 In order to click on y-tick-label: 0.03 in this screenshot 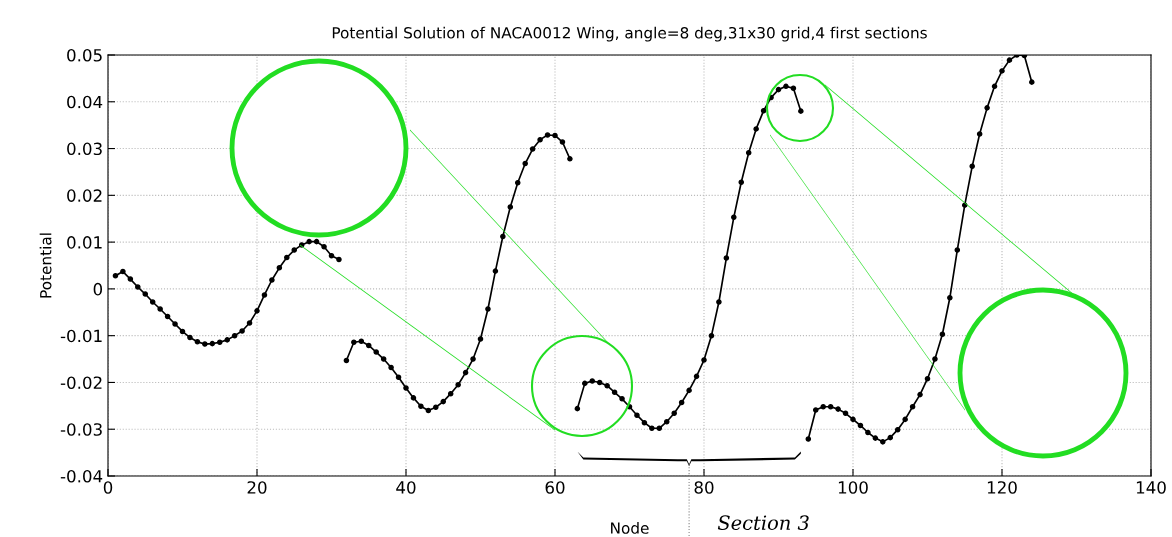, I will do `click(84, 149)`.